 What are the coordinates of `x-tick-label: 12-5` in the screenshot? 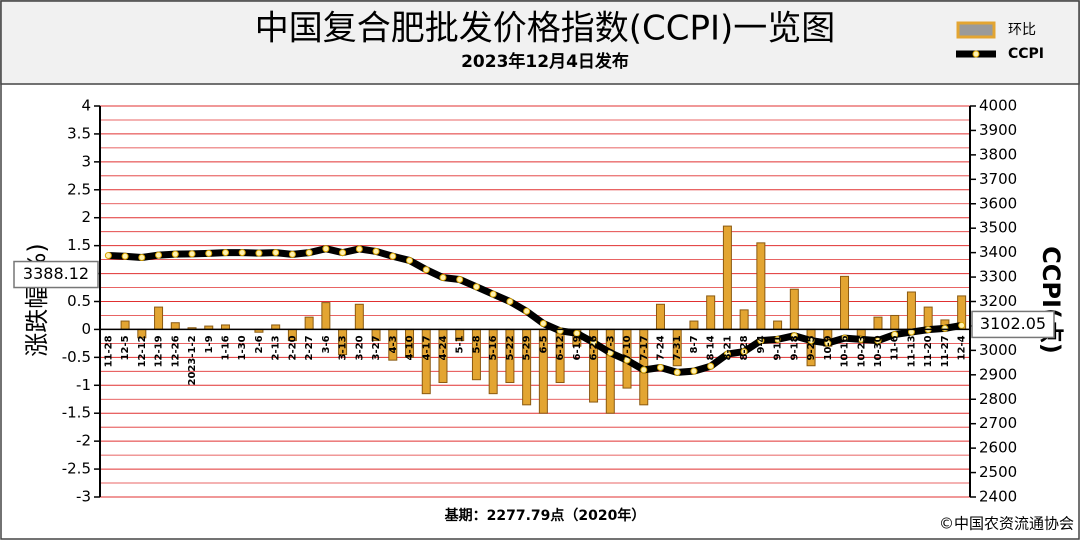 It's located at (125, 347).